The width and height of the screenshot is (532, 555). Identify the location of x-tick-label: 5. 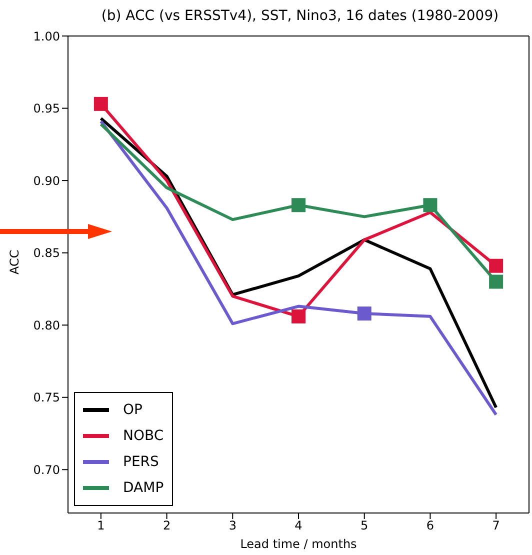
(364, 525).